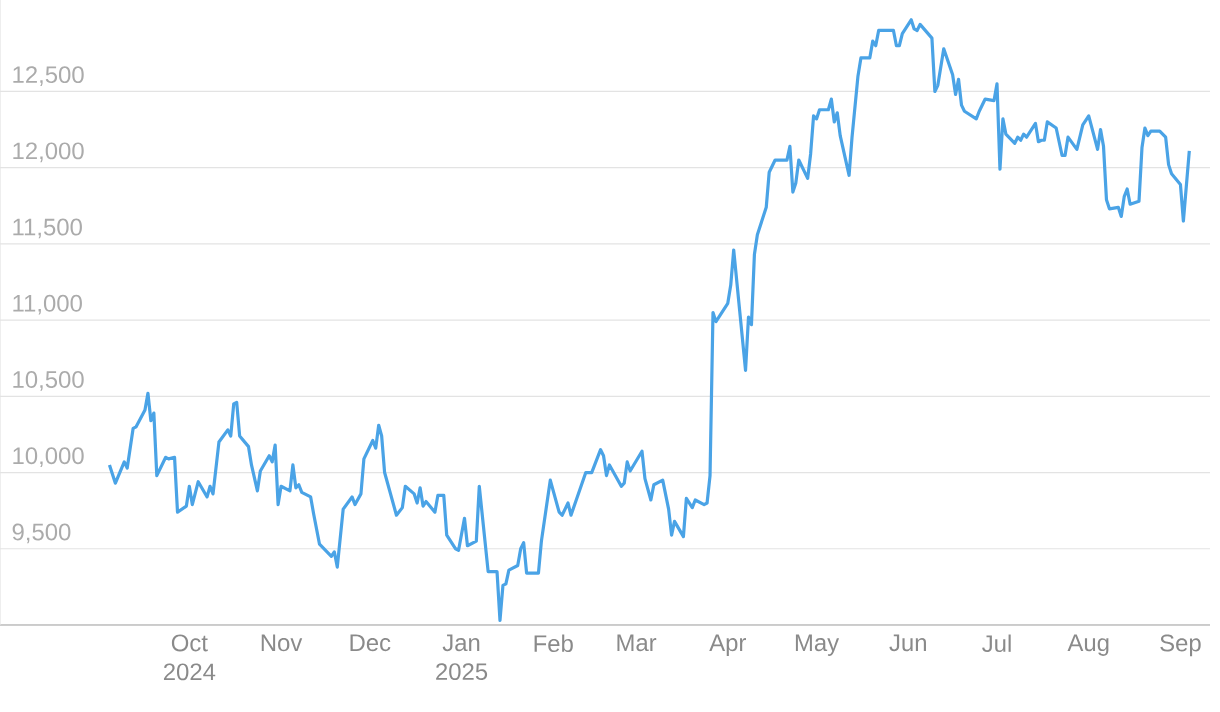  Describe the element at coordinates (48, 457) in the screenshot. I see `y-tick-label: 10,000` at that location.